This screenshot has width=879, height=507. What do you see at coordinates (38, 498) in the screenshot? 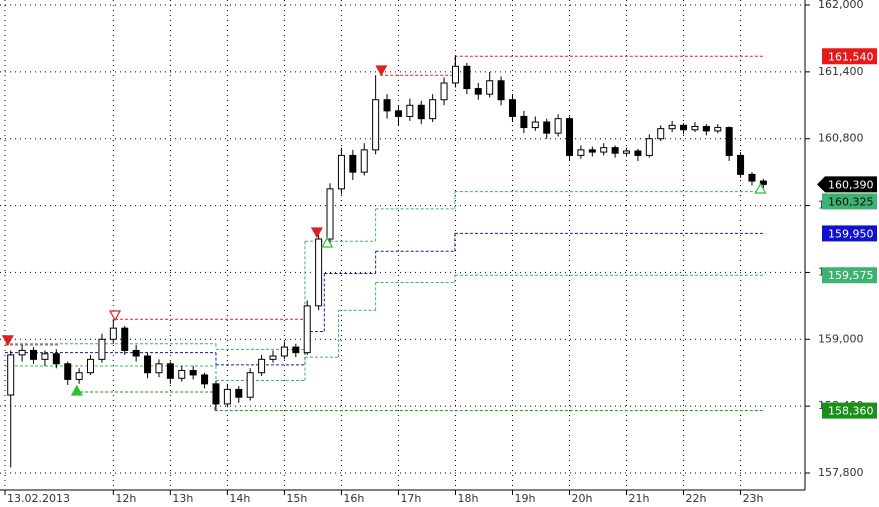
I see `x-tick-label: 13.02.2013` at bounding box center [38, 498].